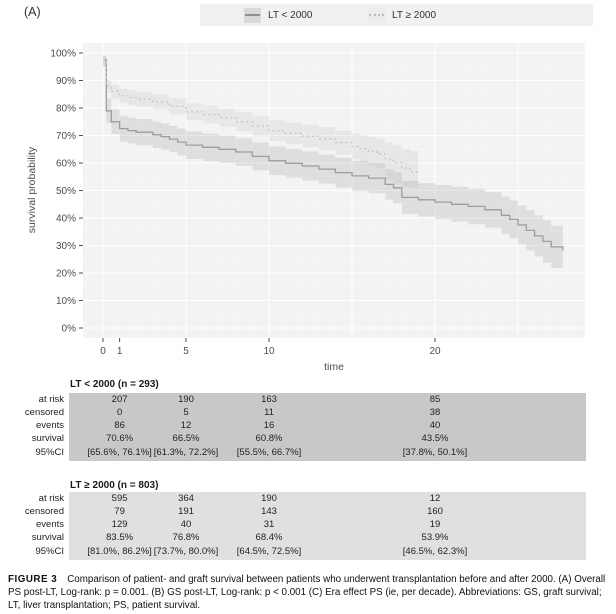 Image resolution: width=616 pixels, height=614 pixels. What do you see at coordinates (334, 367) in the screenshot?
I see `x-axis-title: time` at bounding box center [334, 367].